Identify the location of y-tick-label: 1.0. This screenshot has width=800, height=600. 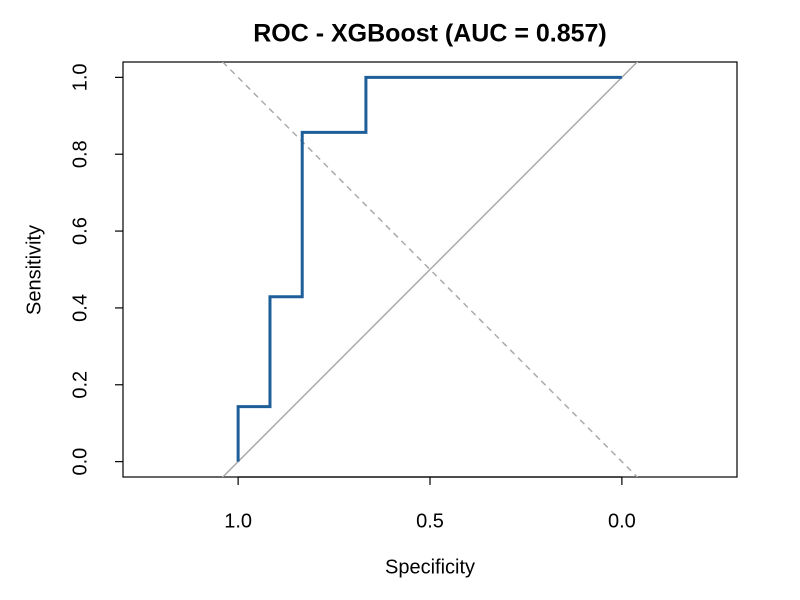
(80, 77).